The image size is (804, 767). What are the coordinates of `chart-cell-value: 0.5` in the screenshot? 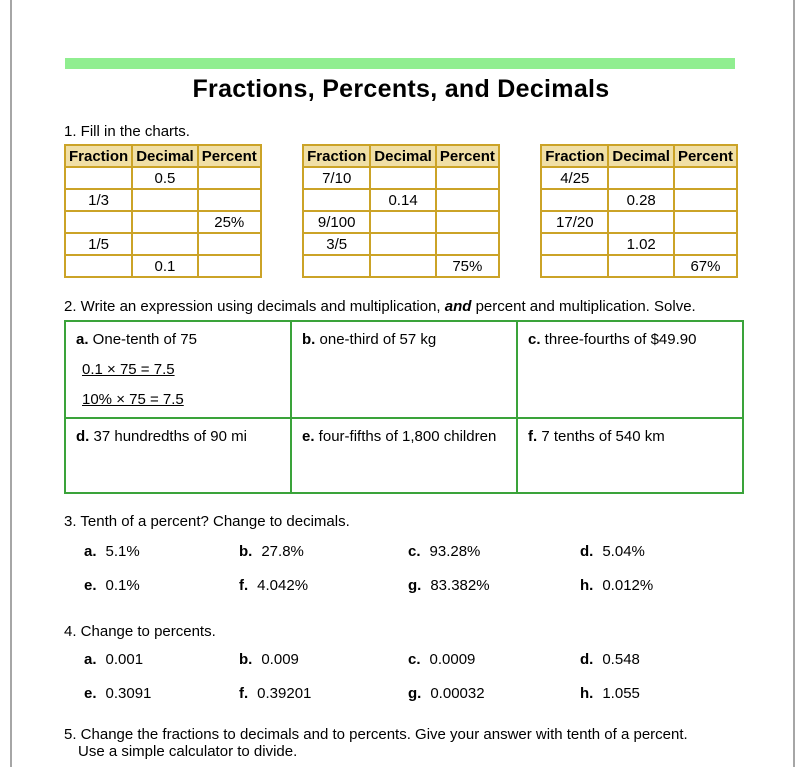 It's located at (165, 178).